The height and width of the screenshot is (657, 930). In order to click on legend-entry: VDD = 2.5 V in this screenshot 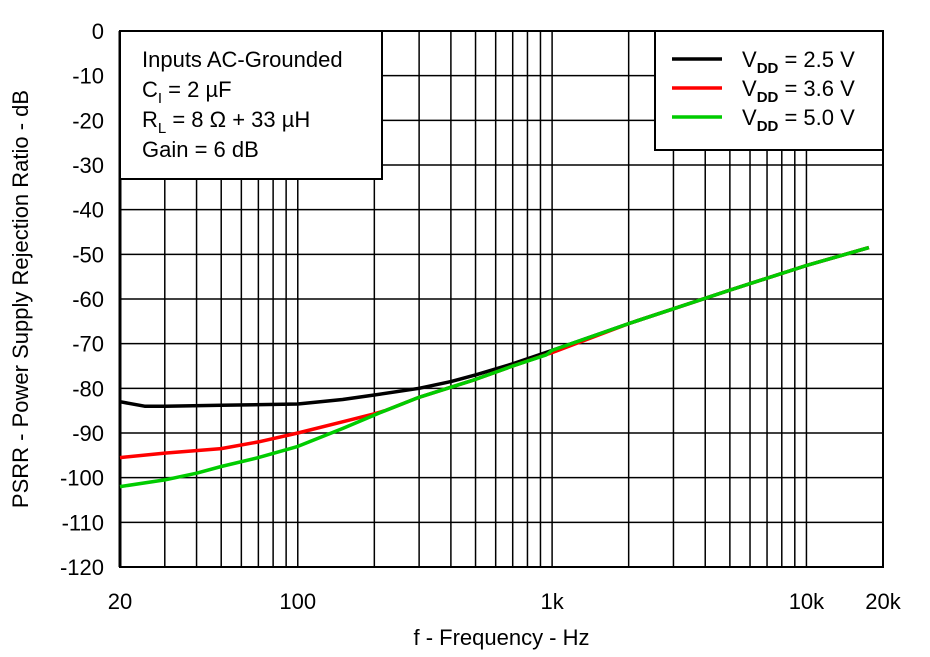, I will do `click(798, 62)`.